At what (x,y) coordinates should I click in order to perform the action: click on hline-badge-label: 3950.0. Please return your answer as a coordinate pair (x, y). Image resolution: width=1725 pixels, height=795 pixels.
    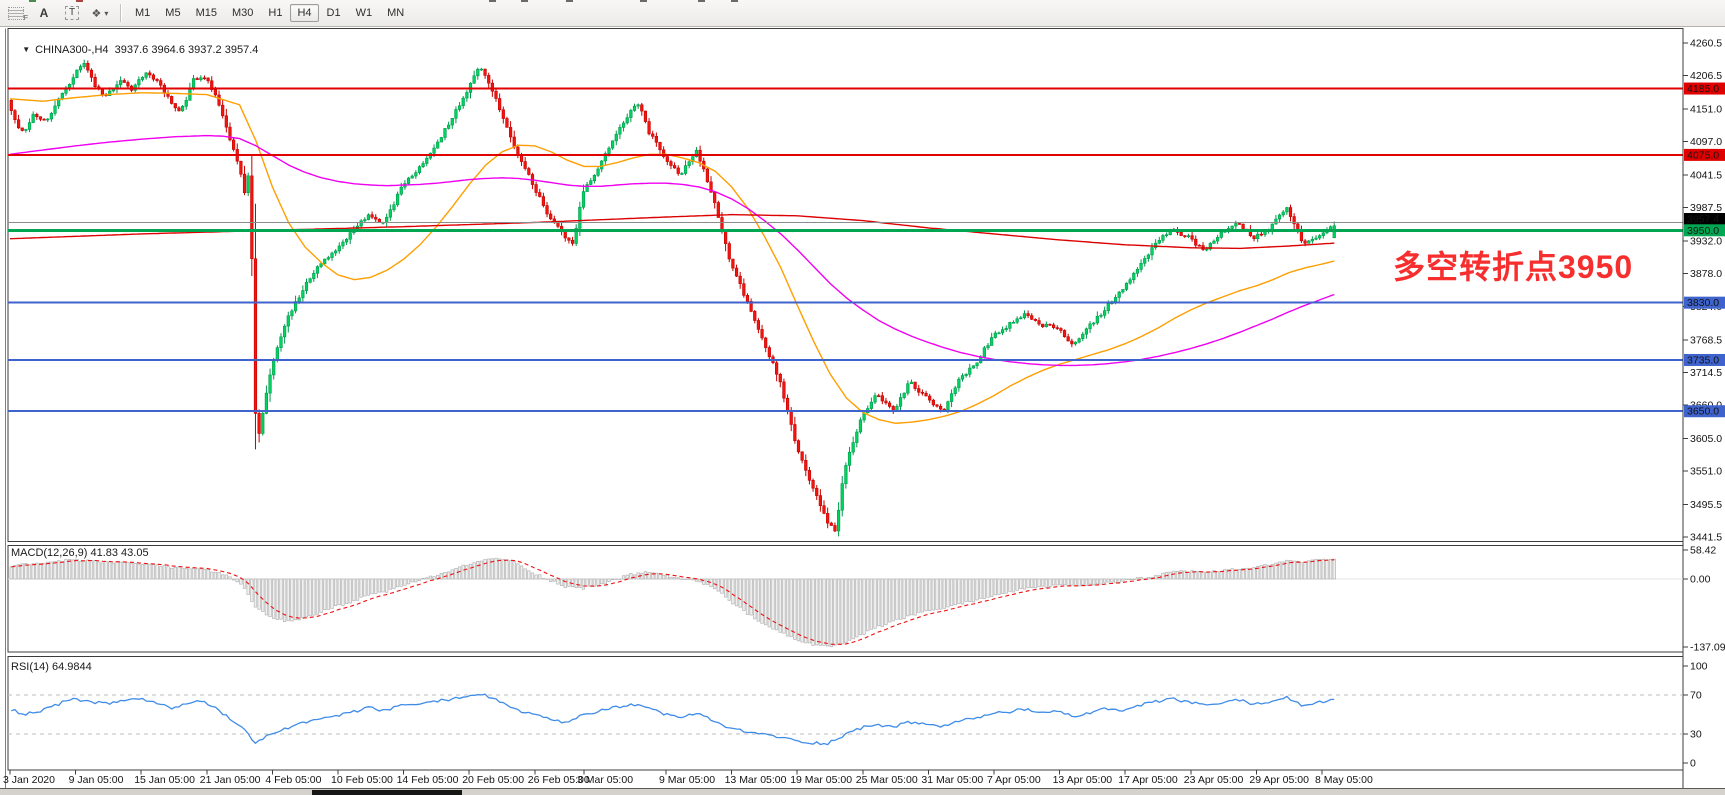
    Looking at the image, I should click on (1703, 231).